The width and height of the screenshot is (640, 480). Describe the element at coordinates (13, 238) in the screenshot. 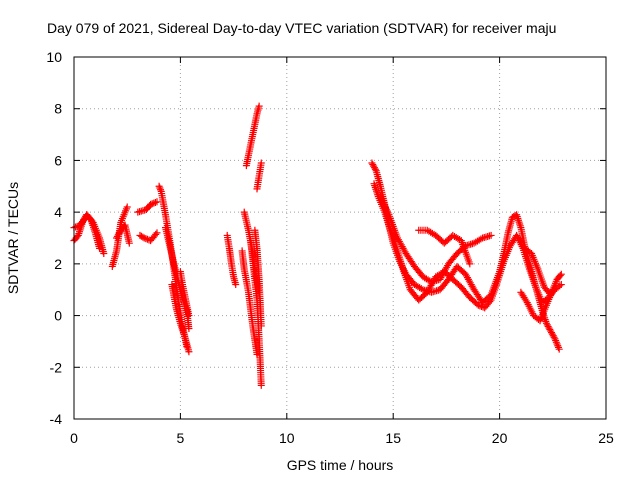

I see `y-axis-label: SDTVAR / TECUs` at that location.